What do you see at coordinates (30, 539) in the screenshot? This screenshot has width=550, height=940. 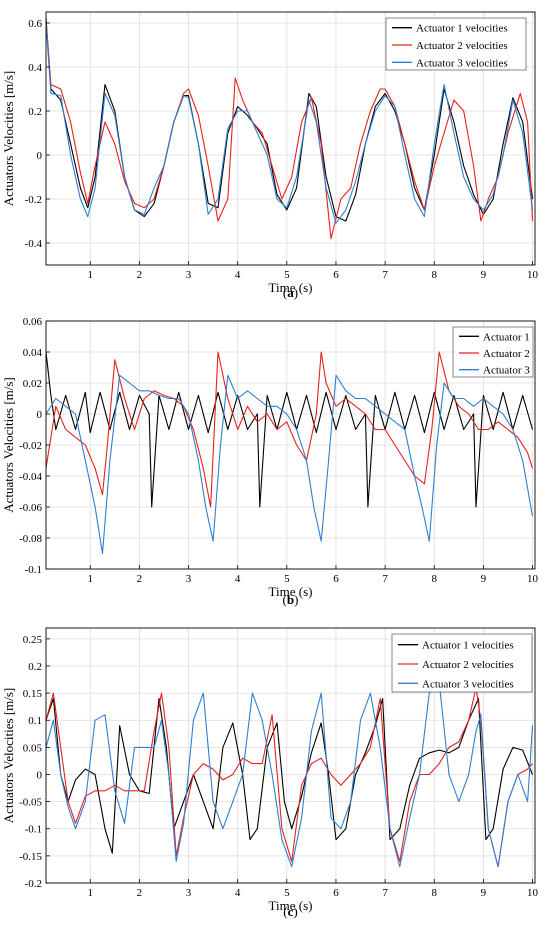 I see `y-tick-label: -0.08` at bounding box center [30, 539].